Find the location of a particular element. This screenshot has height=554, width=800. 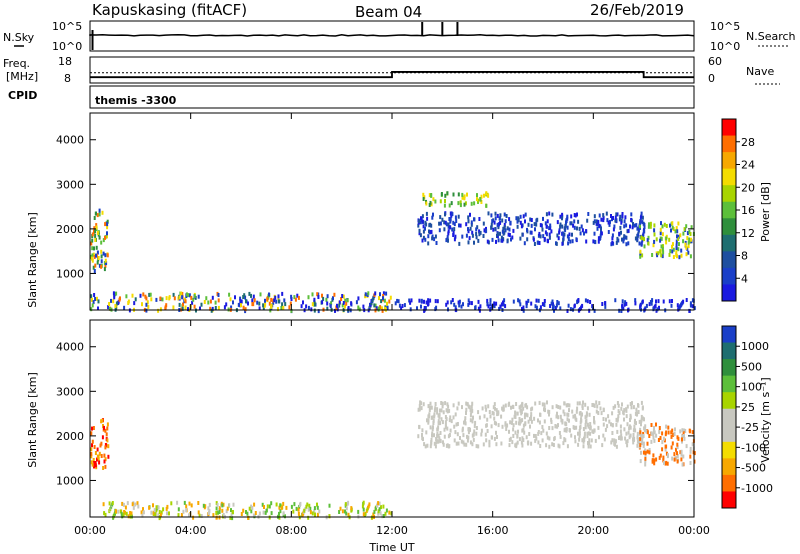

power-ytick-label-3: 4000 is located at coordinates (70, 140).